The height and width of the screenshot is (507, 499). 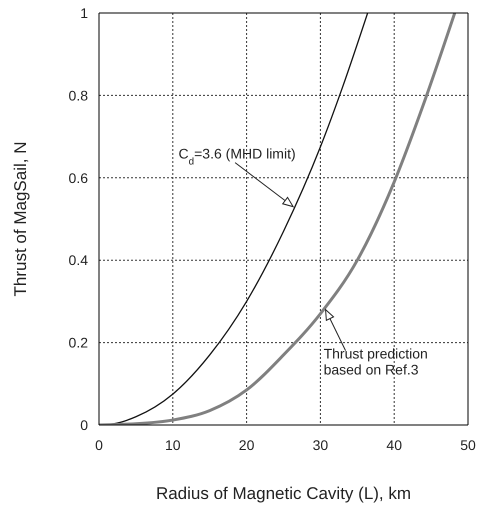 I want to click on y-tick-label: 0.4, so click(x=78, y=260).